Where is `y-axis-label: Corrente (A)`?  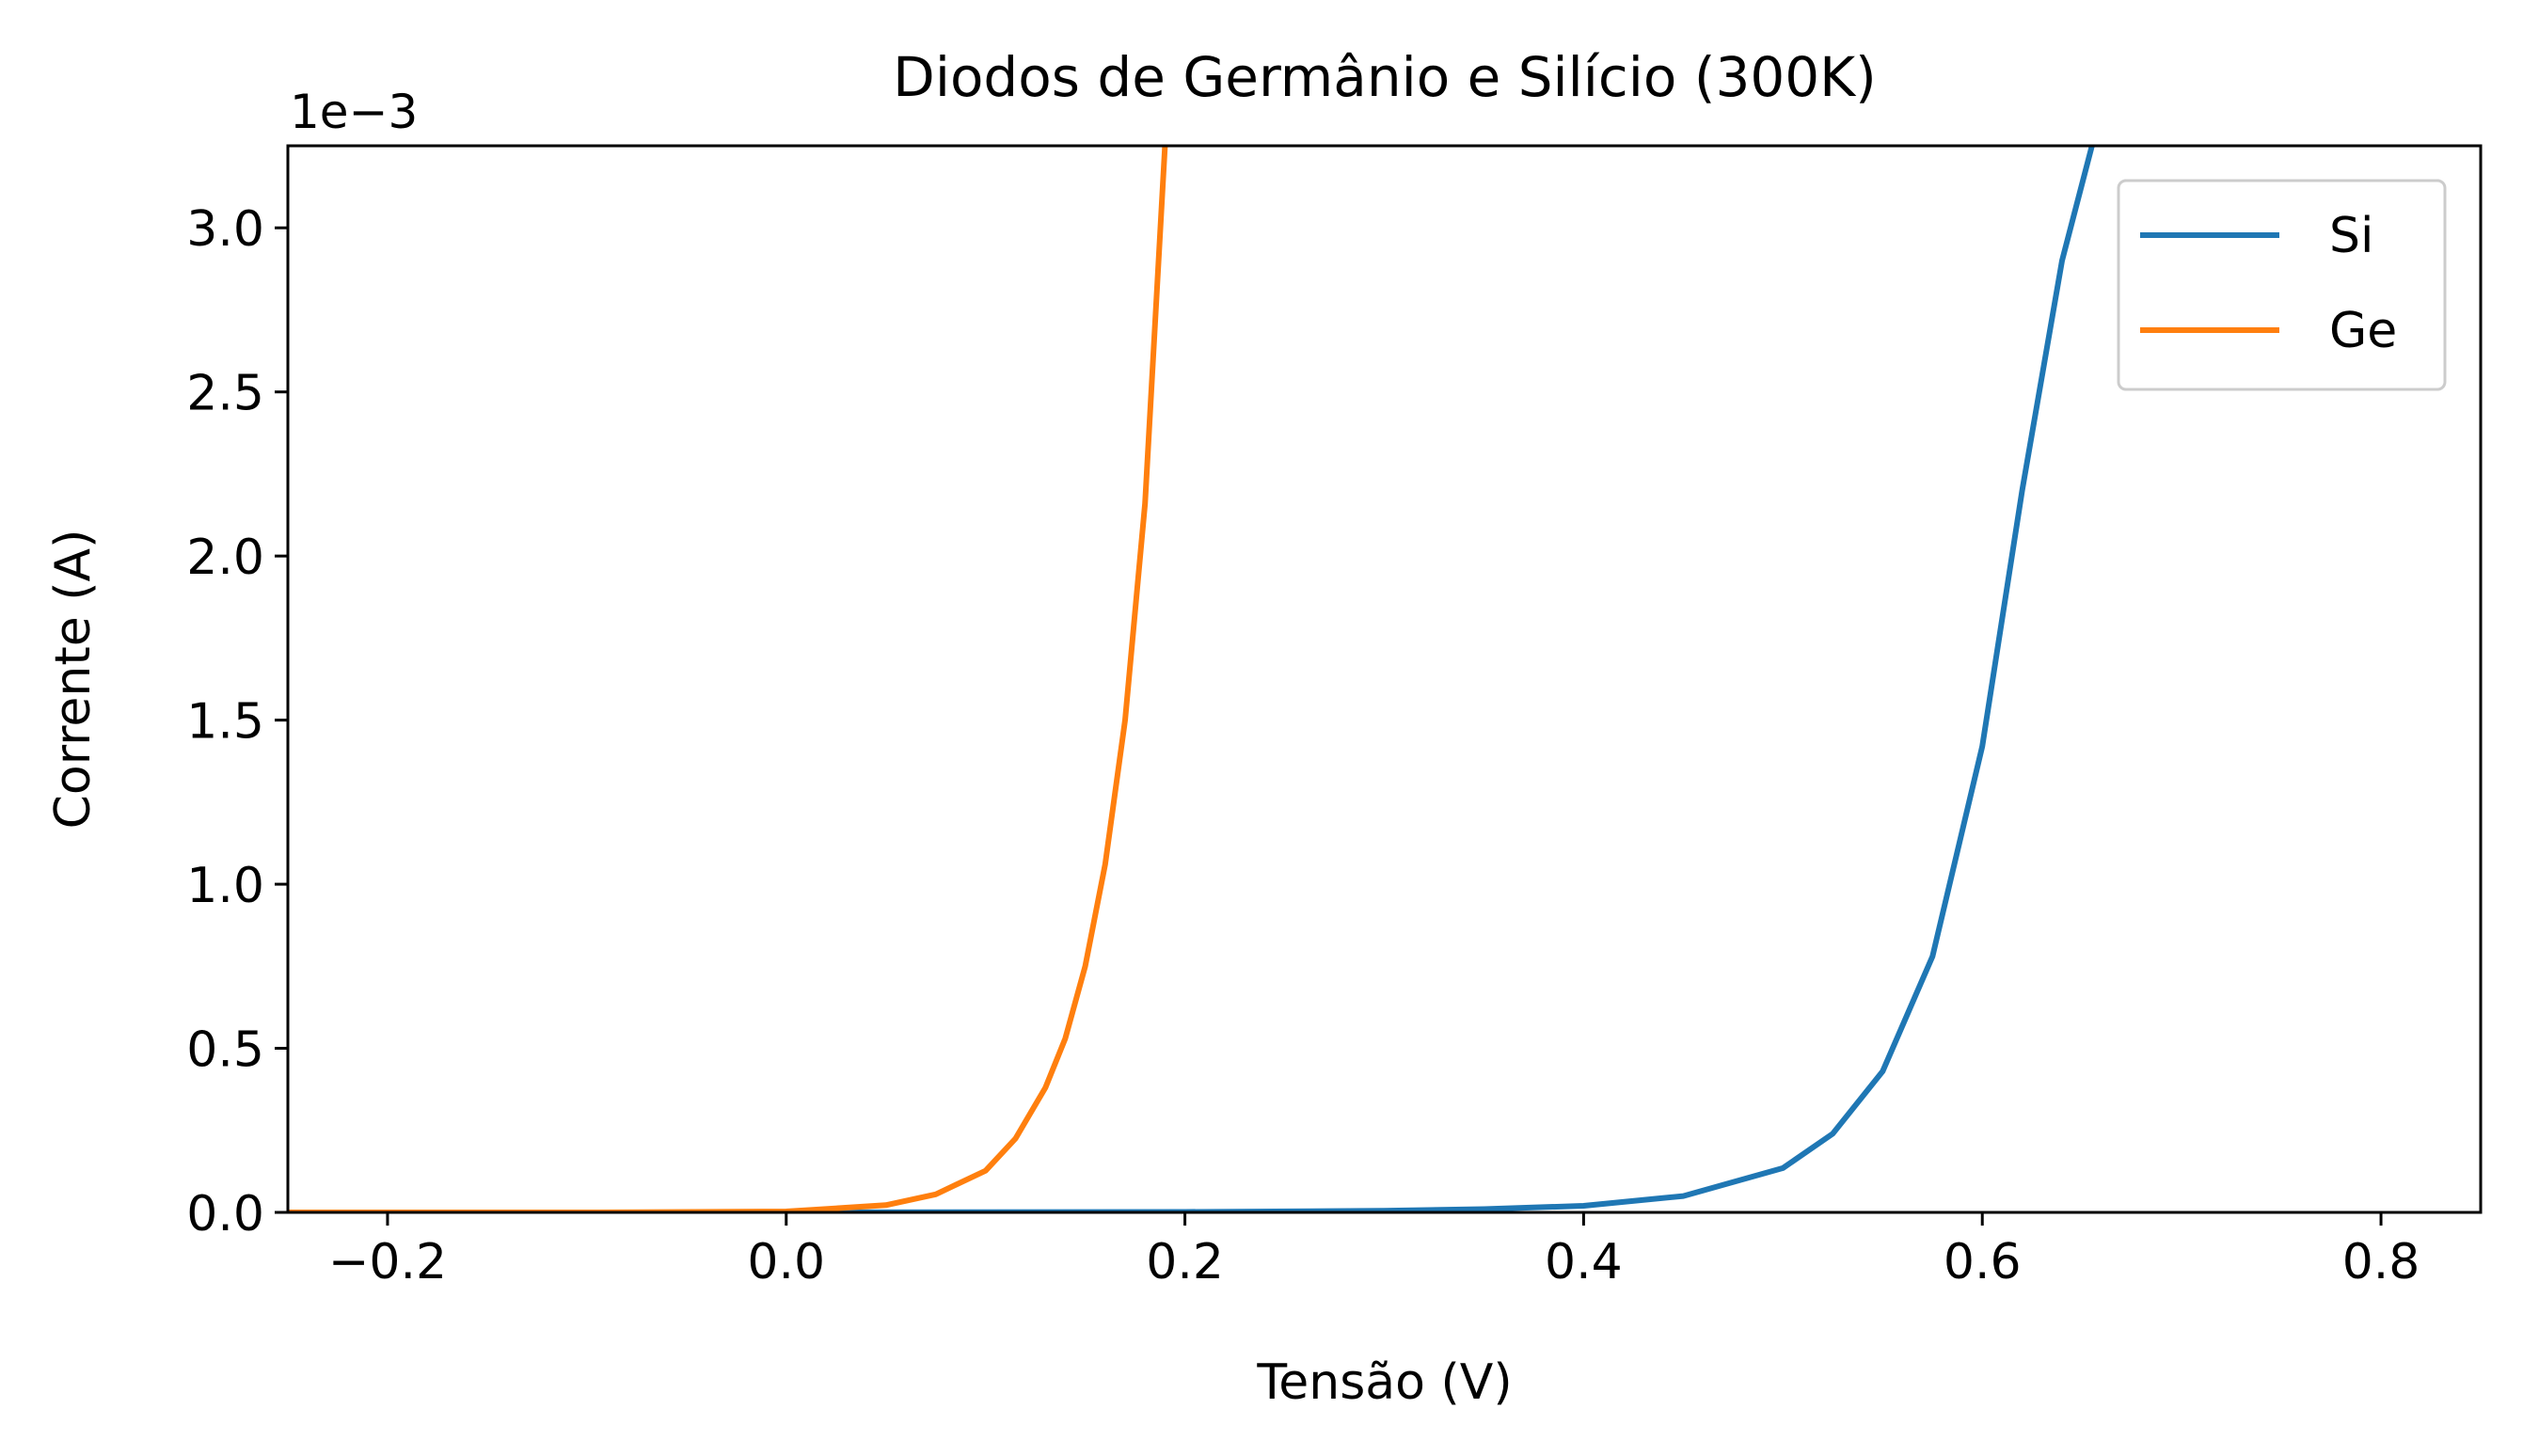
y-axis-label: Corrente (A) is located at coordinates (73, 680).